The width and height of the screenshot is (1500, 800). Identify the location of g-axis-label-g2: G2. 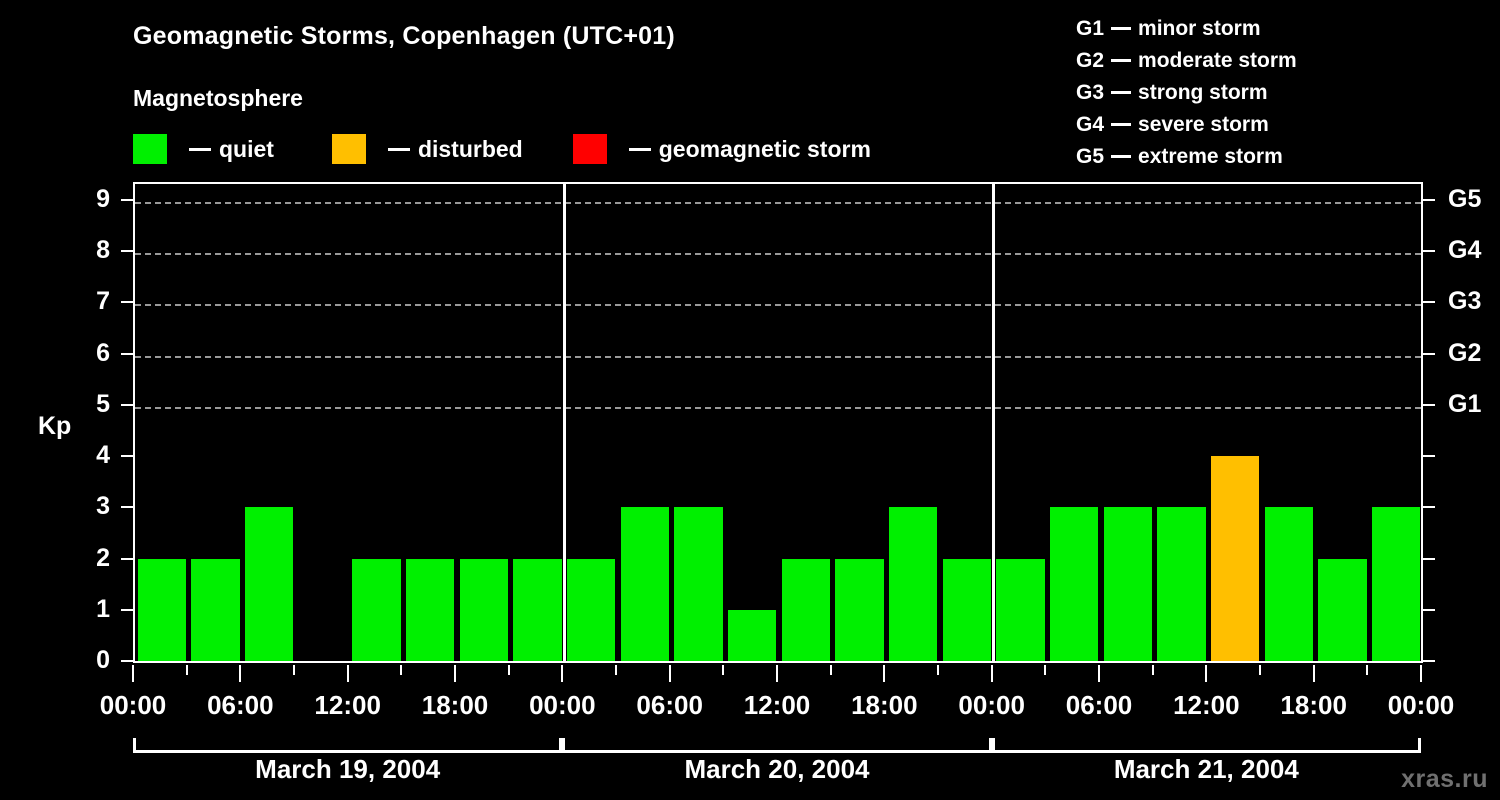
(1465, 352).